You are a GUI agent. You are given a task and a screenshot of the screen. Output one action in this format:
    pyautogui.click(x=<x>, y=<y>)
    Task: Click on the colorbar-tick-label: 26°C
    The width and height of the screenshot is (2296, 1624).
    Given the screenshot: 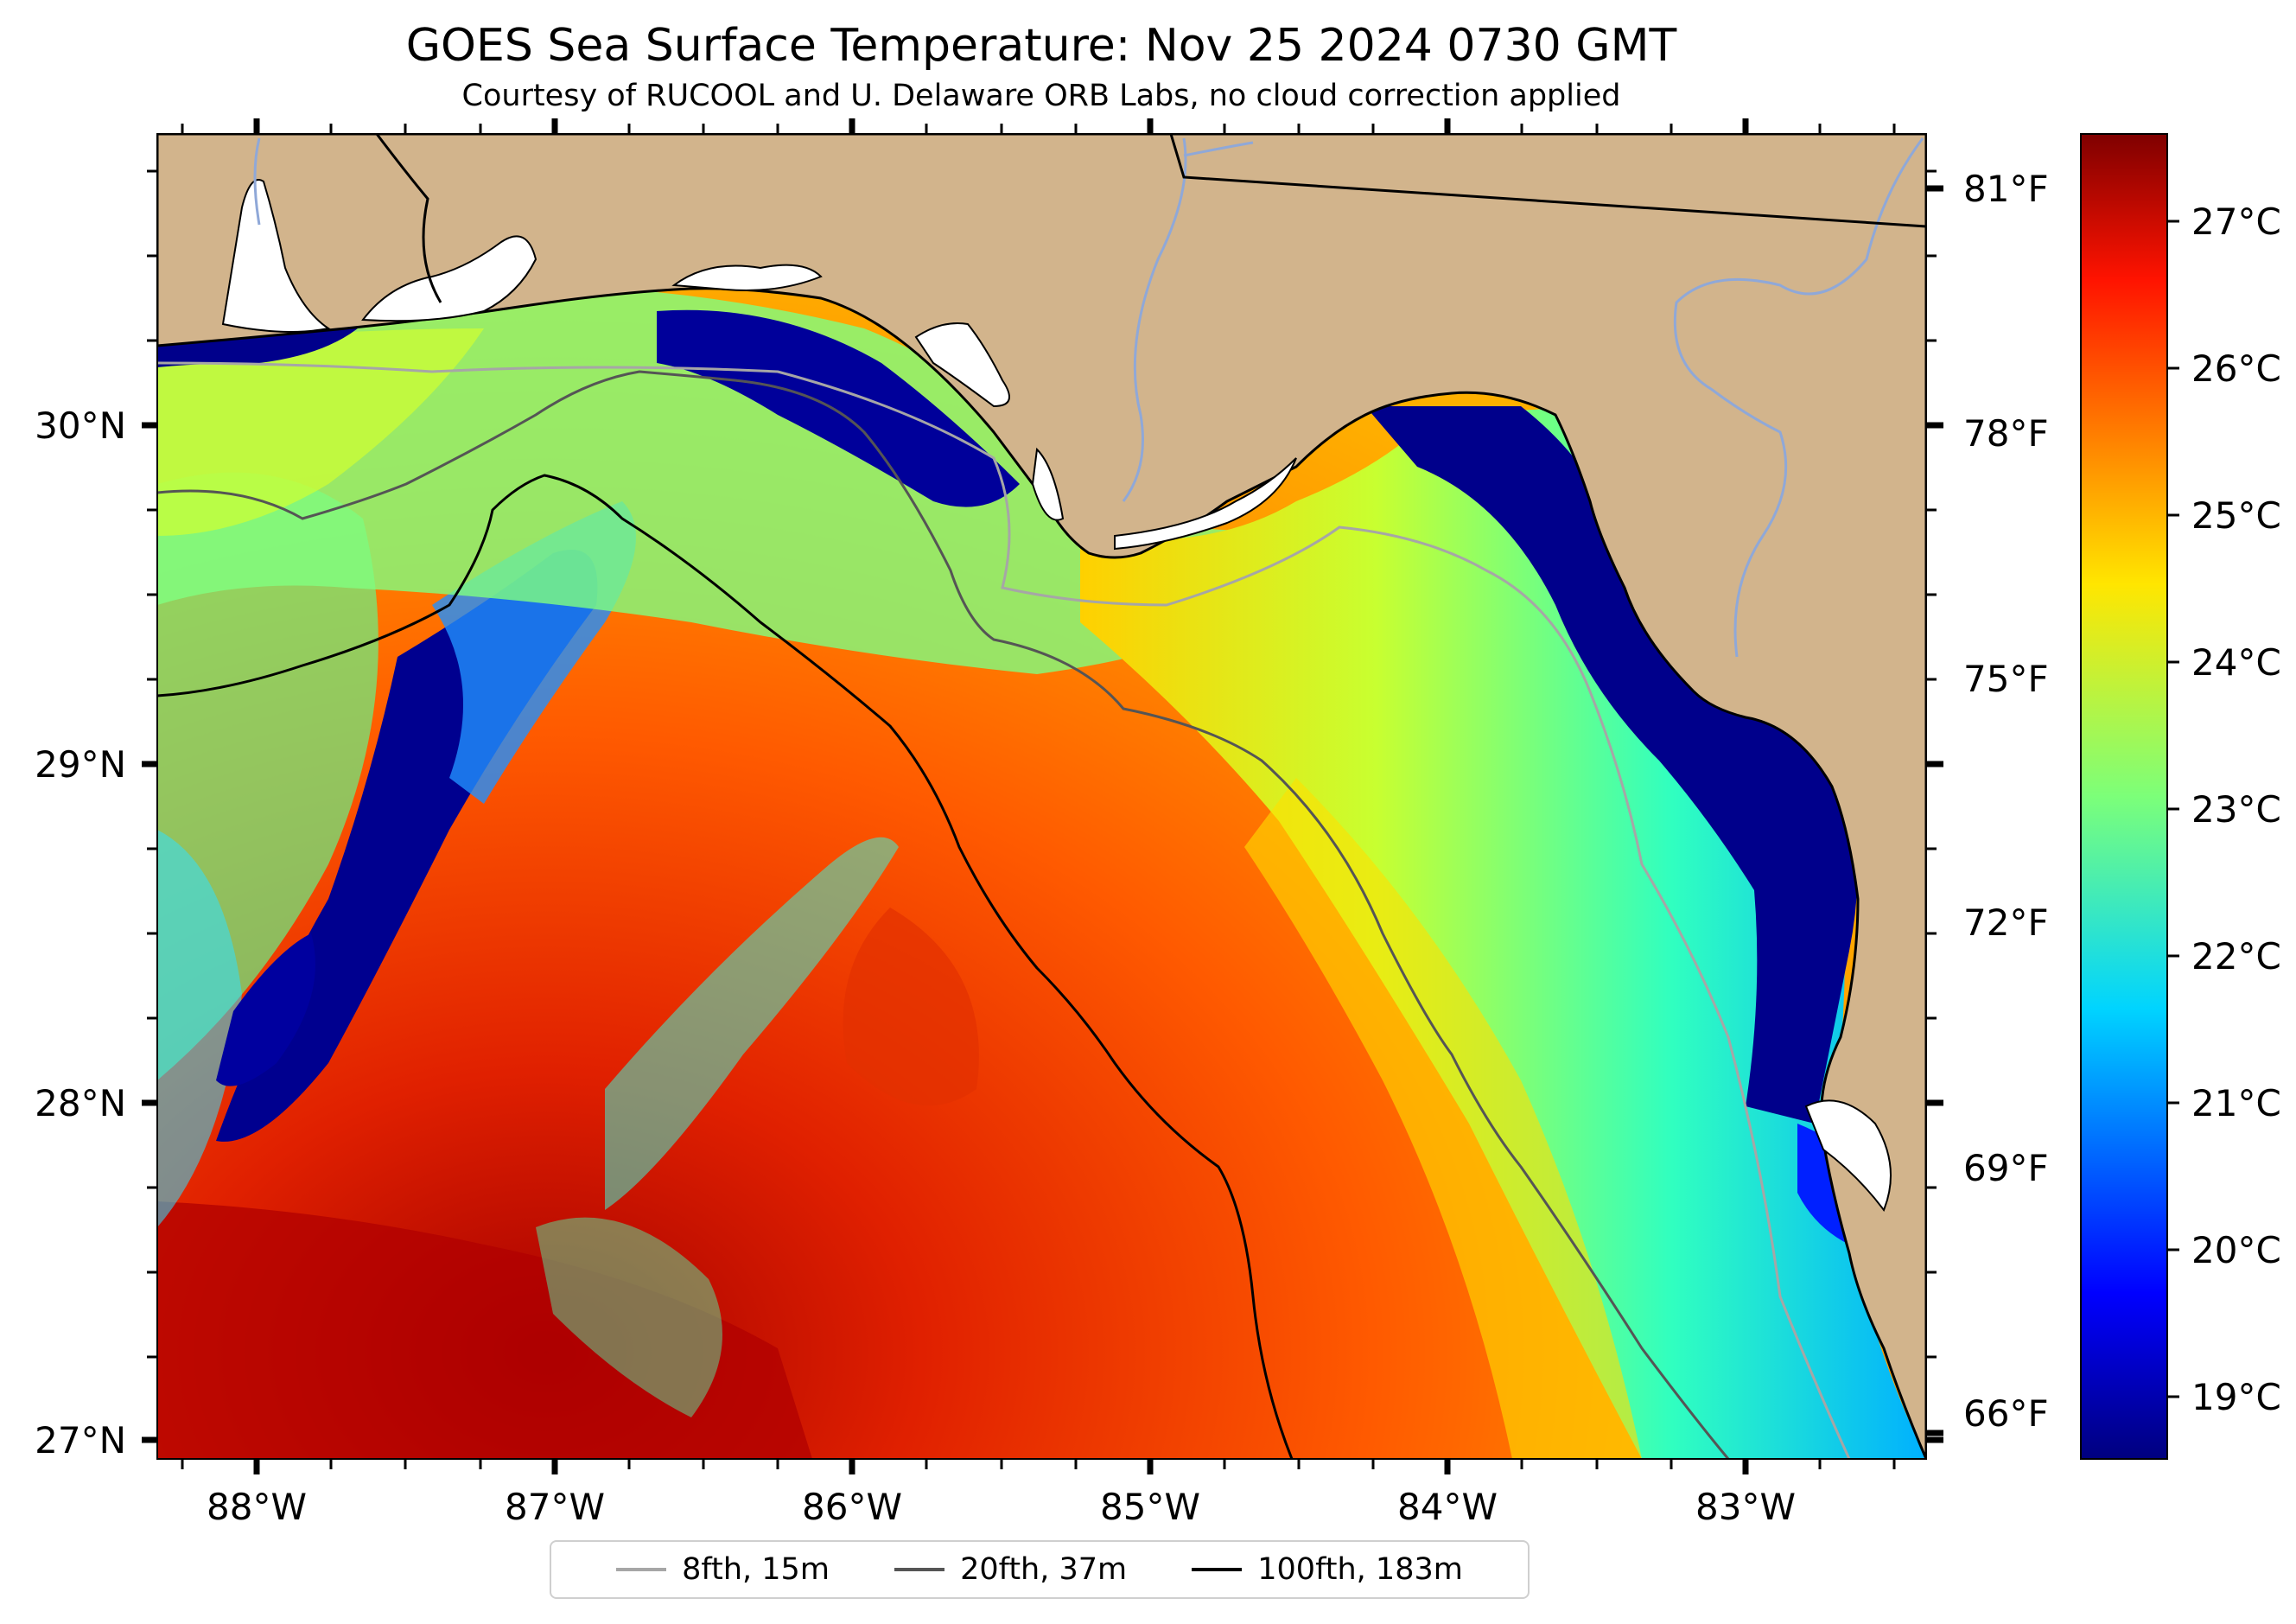 What is the action you would take?
    pyautogui.click(x=2236, y=368)
    